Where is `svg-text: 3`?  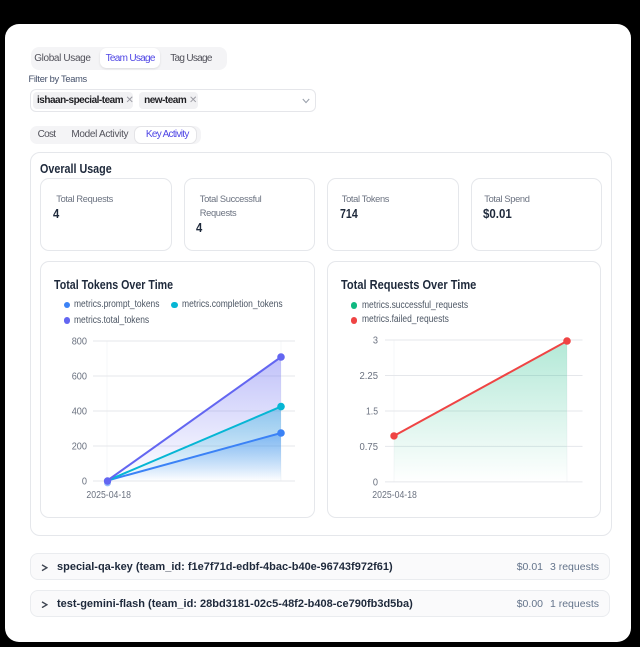 svg-text: 3 is located at coordinates (376, 341).